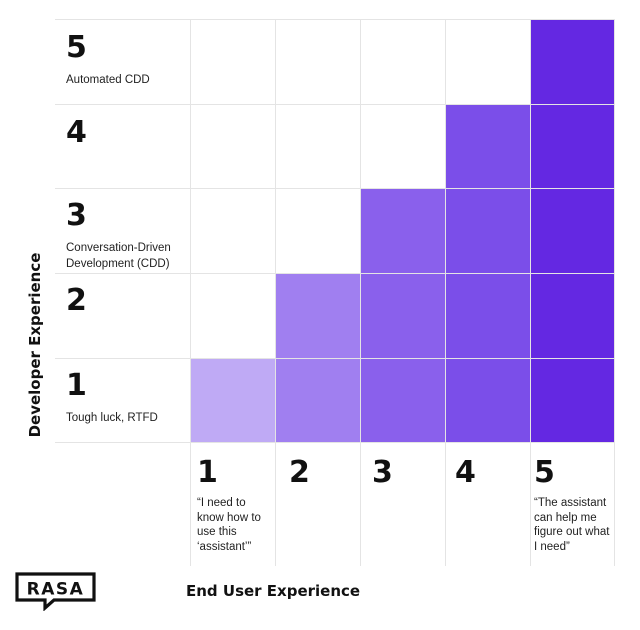 This screenshot has height=630, width=640. What do you see at coordinates (402, 315) in the screenshot?
I see `cell-y2-x3` at bounding box center [402, 315].